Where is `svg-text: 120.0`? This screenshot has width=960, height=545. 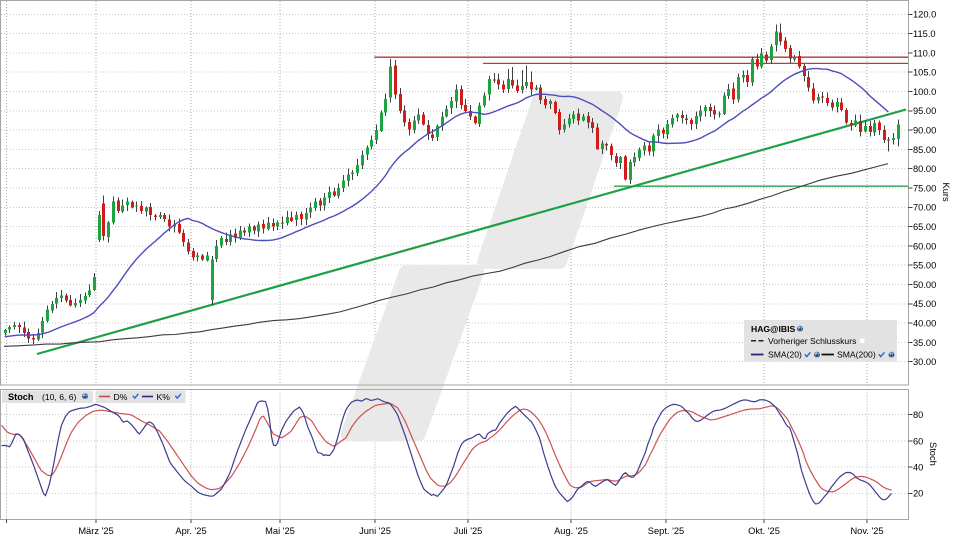 svg-text: 120.0 is located at coordinates (924, 15).